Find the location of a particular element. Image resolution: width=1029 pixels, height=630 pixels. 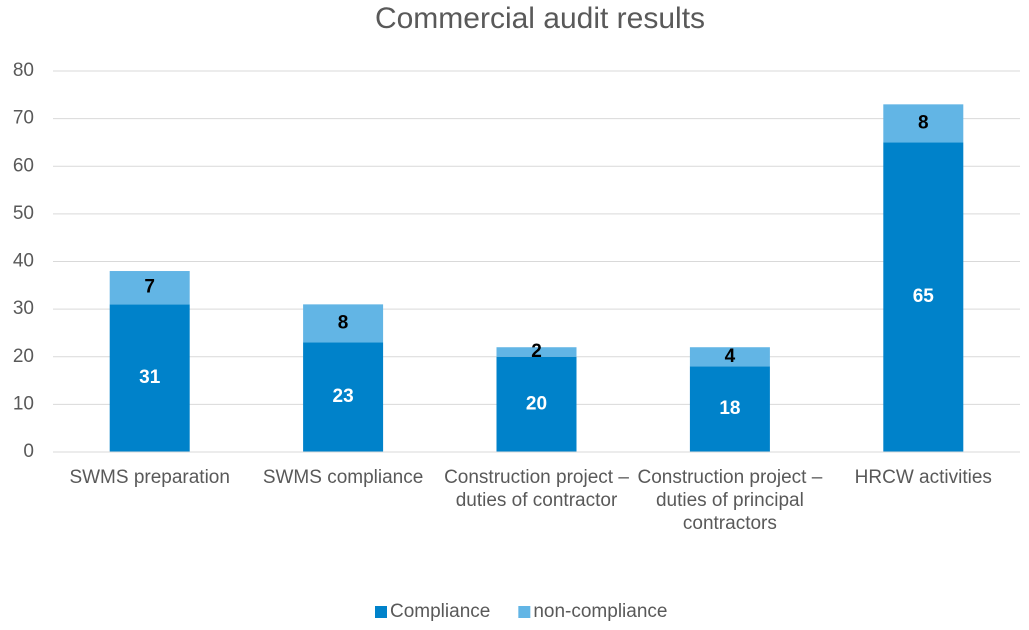

y-tick-label: 20 is located at coordinates (23, 356).